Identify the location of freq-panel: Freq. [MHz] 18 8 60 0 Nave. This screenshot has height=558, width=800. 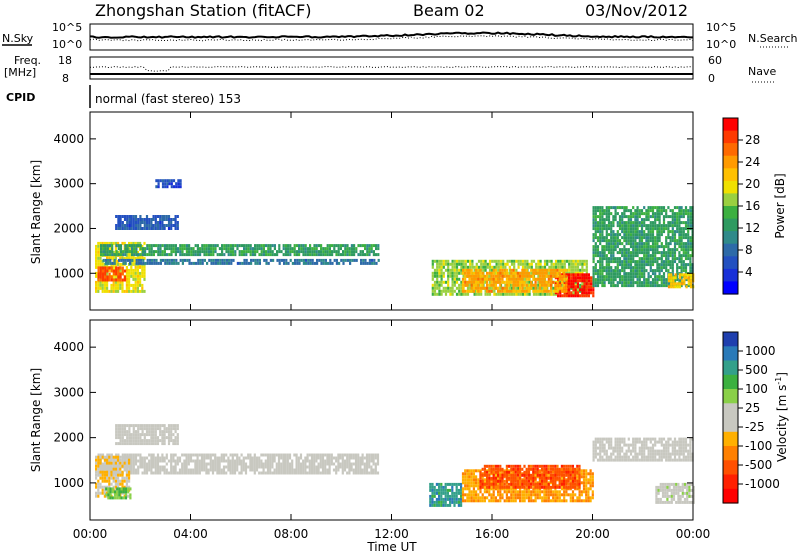
(390, 69).